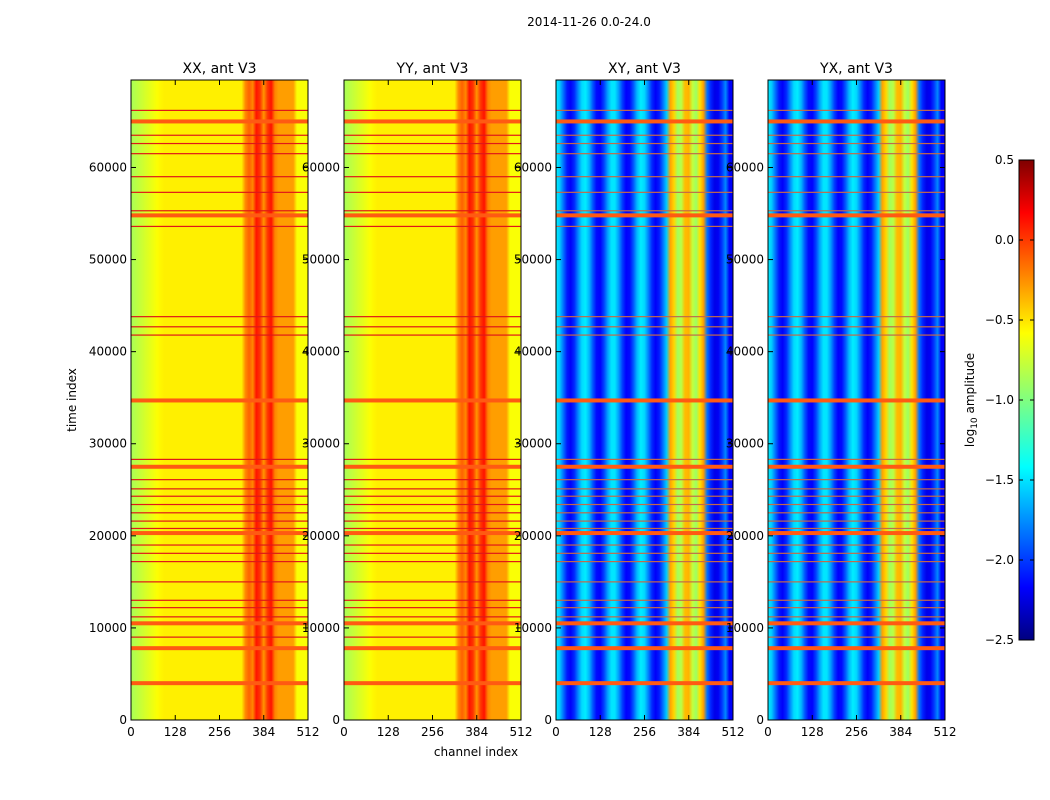 This screenshot has width=1050, height=800. I want to click on colorbar-tick-label: −1.5, so click(999, 480).